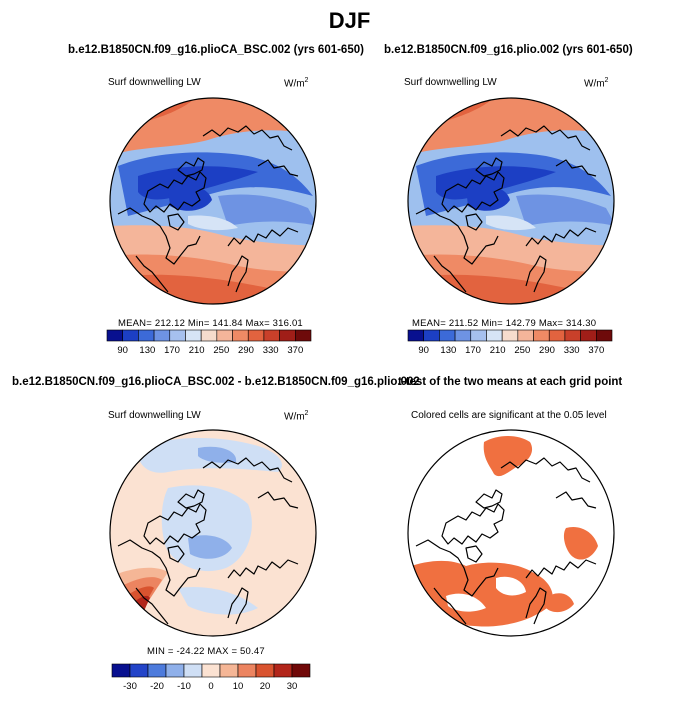 The width and height of the screenshot is (699, 717). I want to click on colorbar-tick-label: -10, so click(184, 686).